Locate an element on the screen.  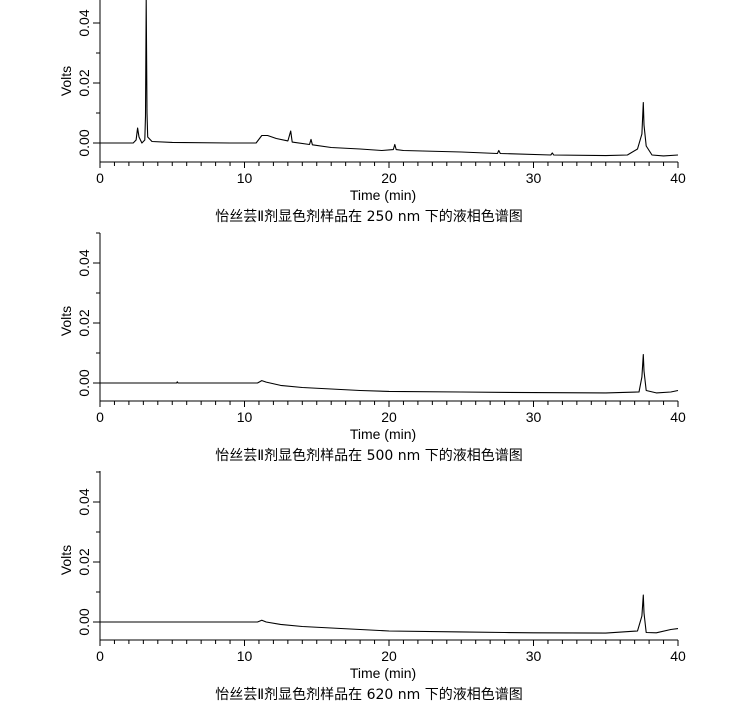
figure-caption: 怡丝芸Ⅱ剂显色剂样品在 250 nm 下的液相色谱图 is located at coordinates (368, 216).